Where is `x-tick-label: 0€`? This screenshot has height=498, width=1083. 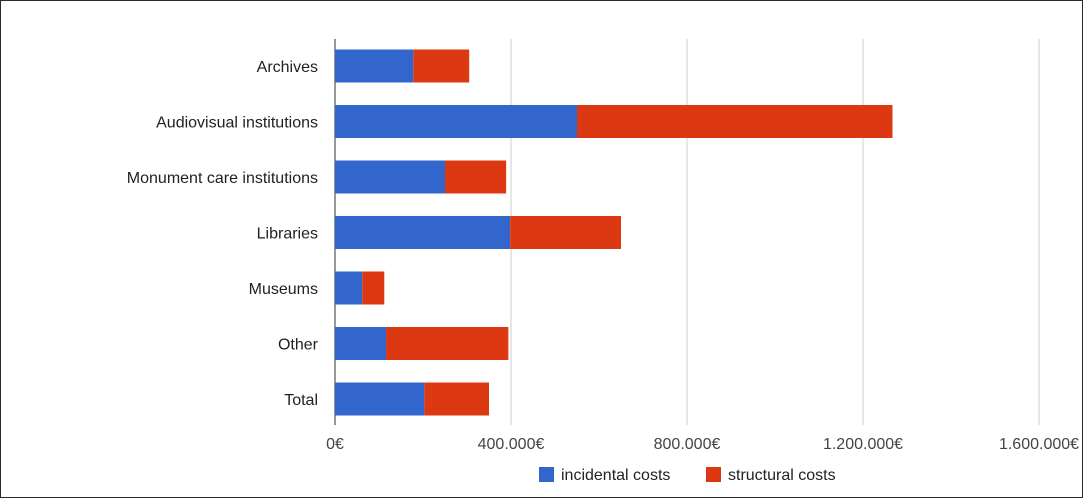 x-tick-label: 0€ is located at coordinates (335, 444).